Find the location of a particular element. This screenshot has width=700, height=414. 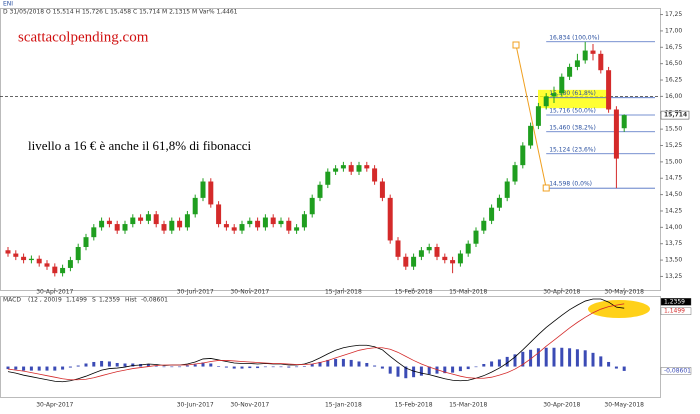

macd-name: MACD is located at coordinates (12, 300).